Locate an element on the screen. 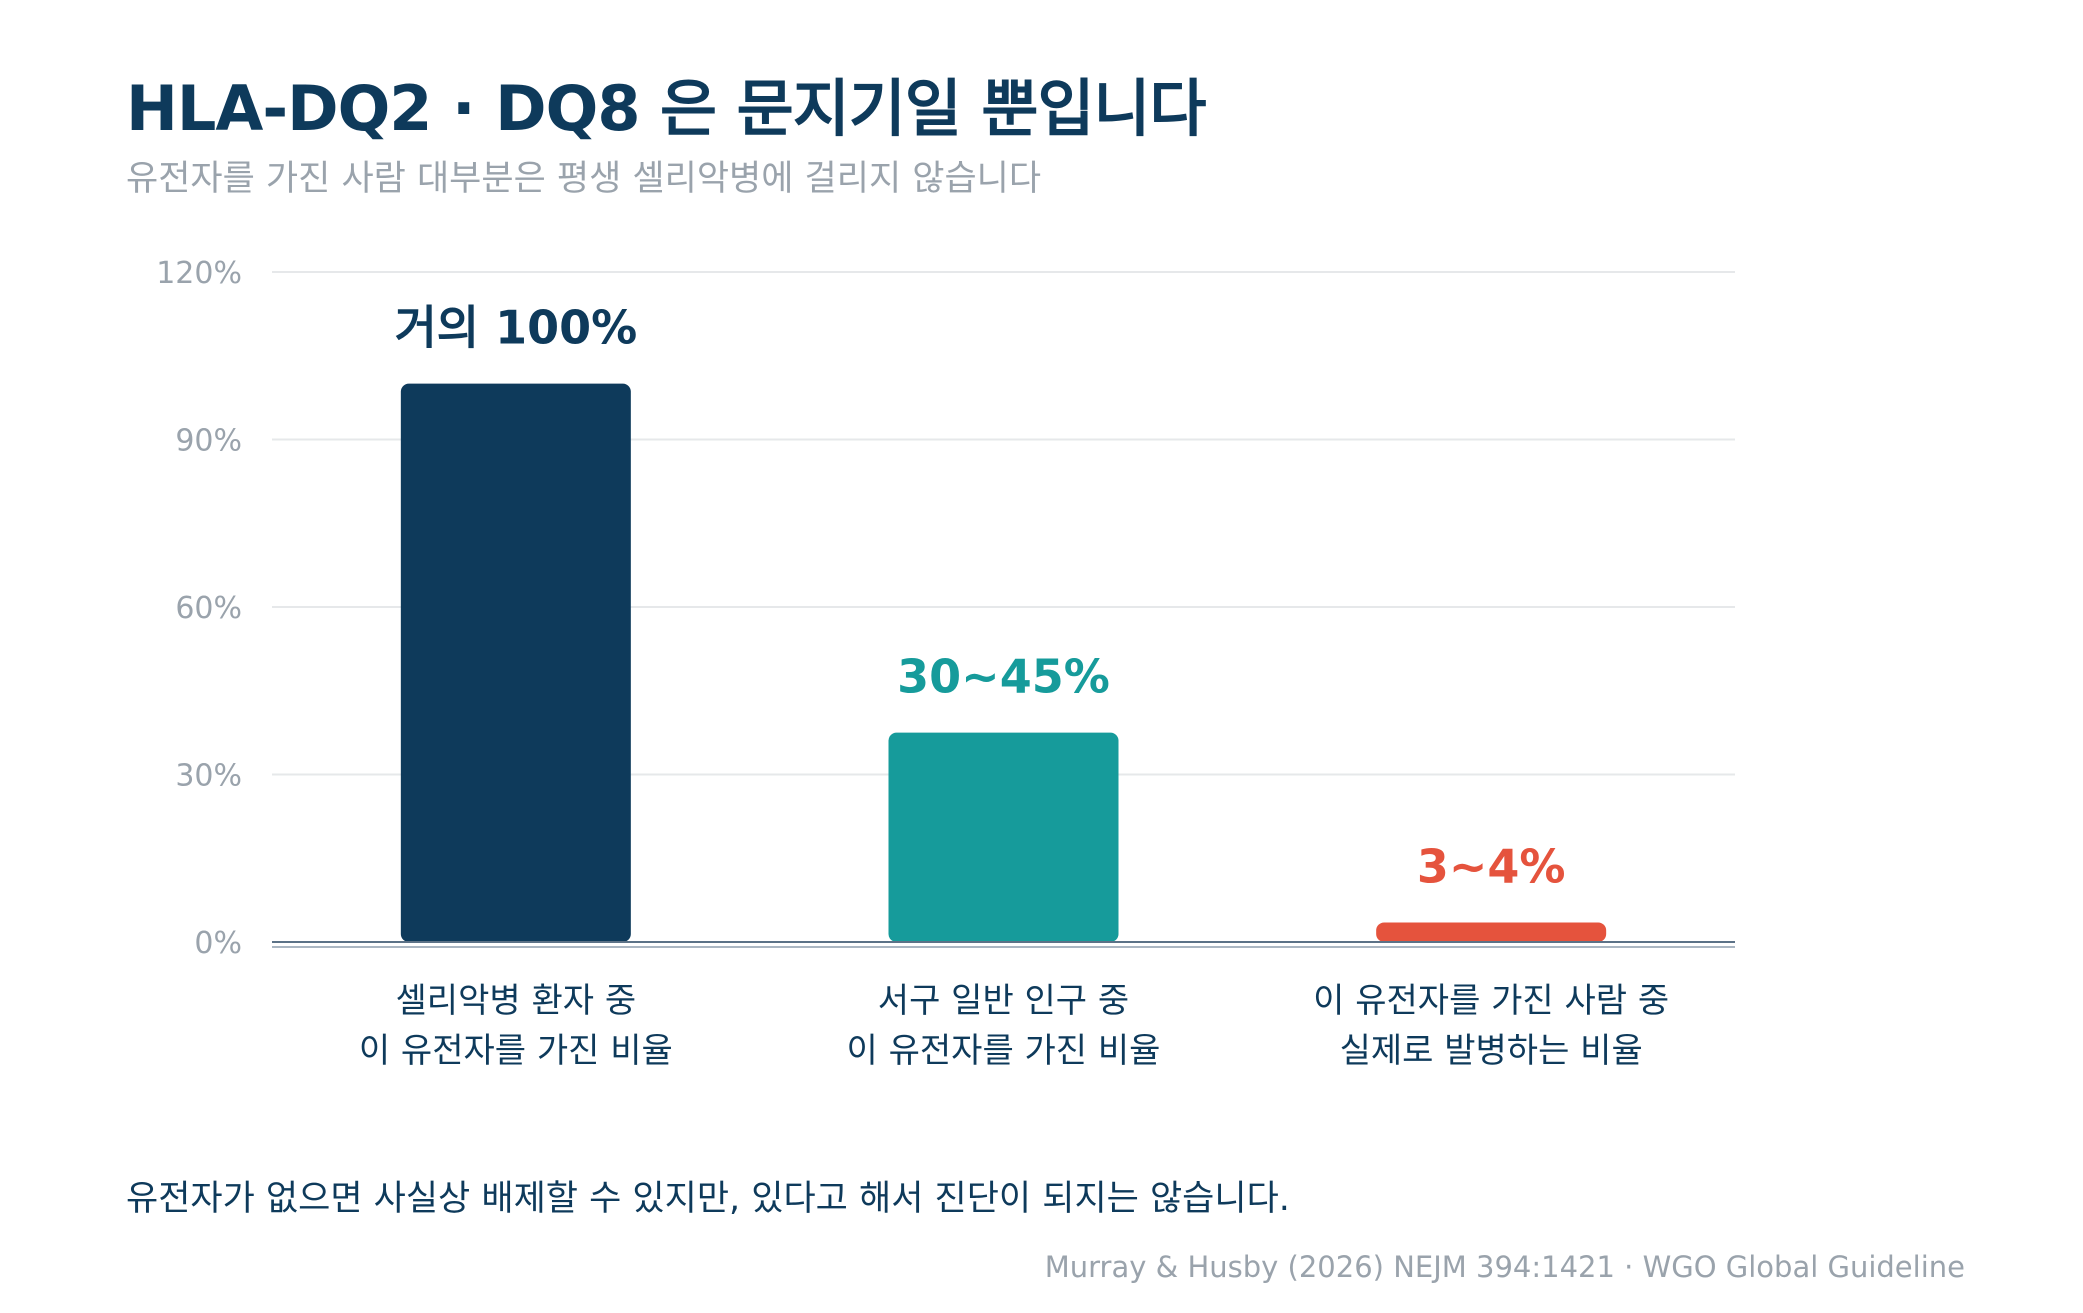 This screenshot has width=2083, height=1313. y-tick-label: 0% is located at coordinates (218, 943).